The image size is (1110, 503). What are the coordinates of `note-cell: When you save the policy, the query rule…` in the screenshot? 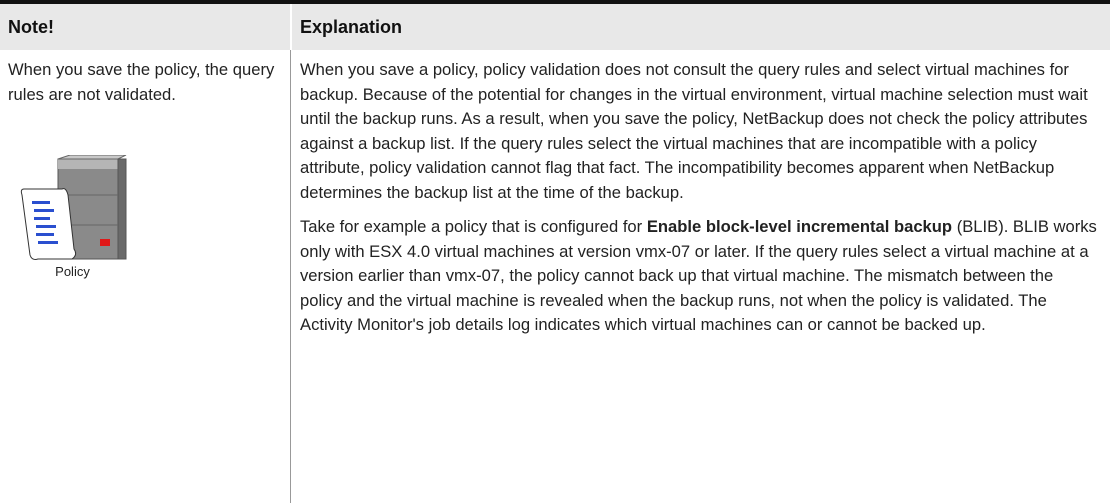 It's located at (148, 82).